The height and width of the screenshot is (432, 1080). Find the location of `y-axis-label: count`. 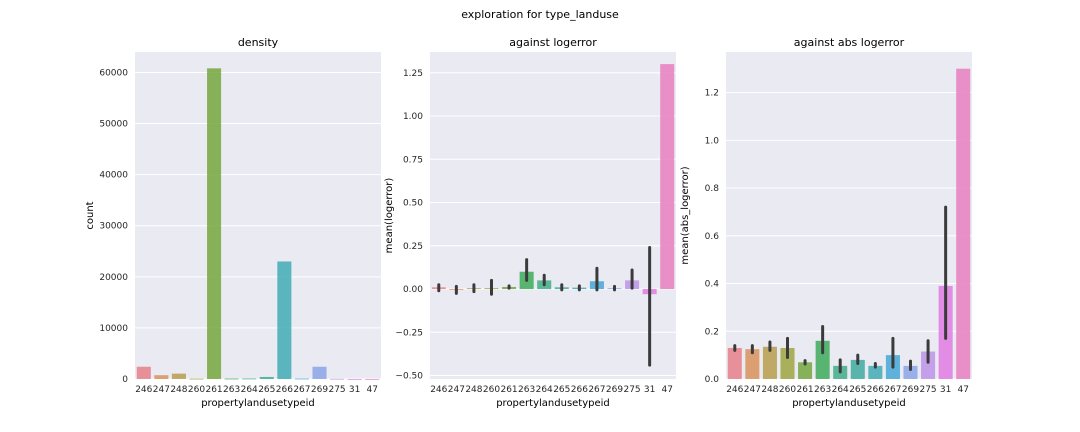

y-axis-label: count is located at coordinates (90, 215).